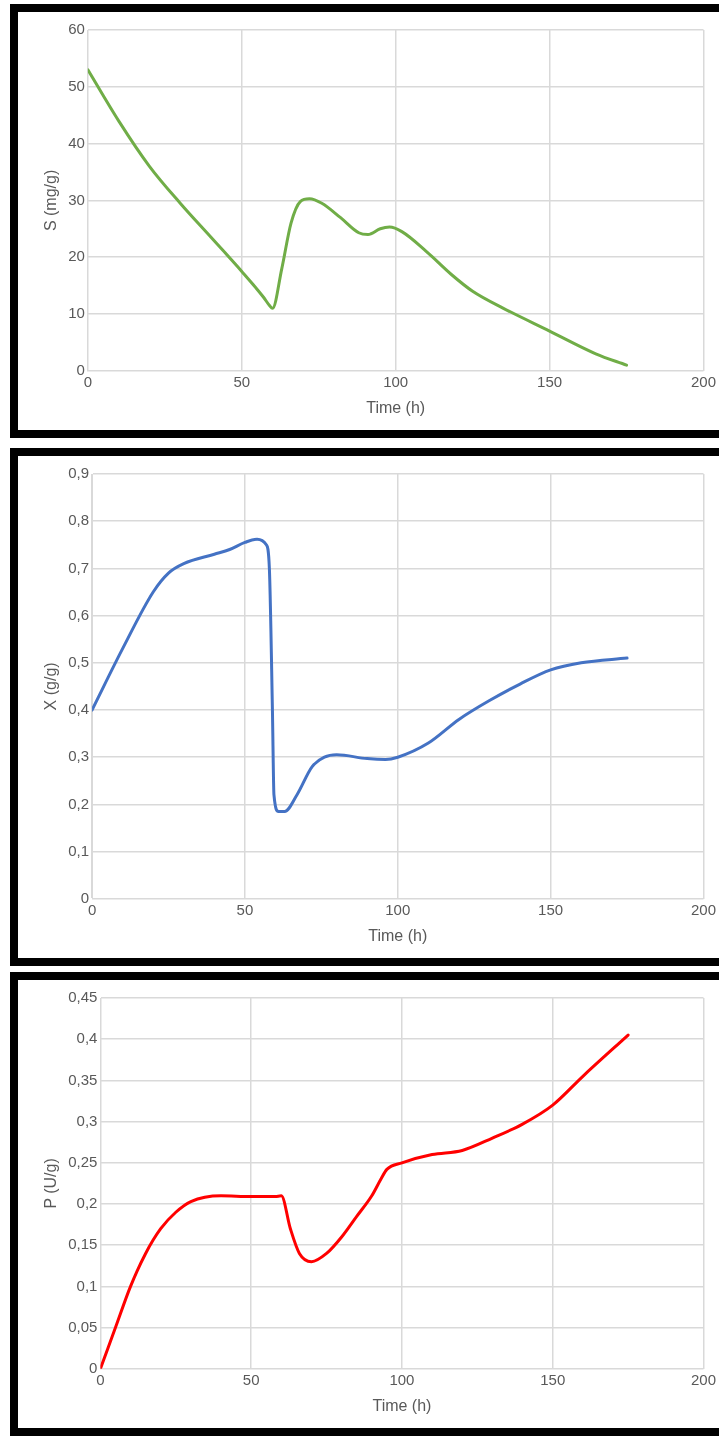 The width and height of the screenshot is (719, 1437). I want to click on y-tick-label: 50, so click(76, 85).